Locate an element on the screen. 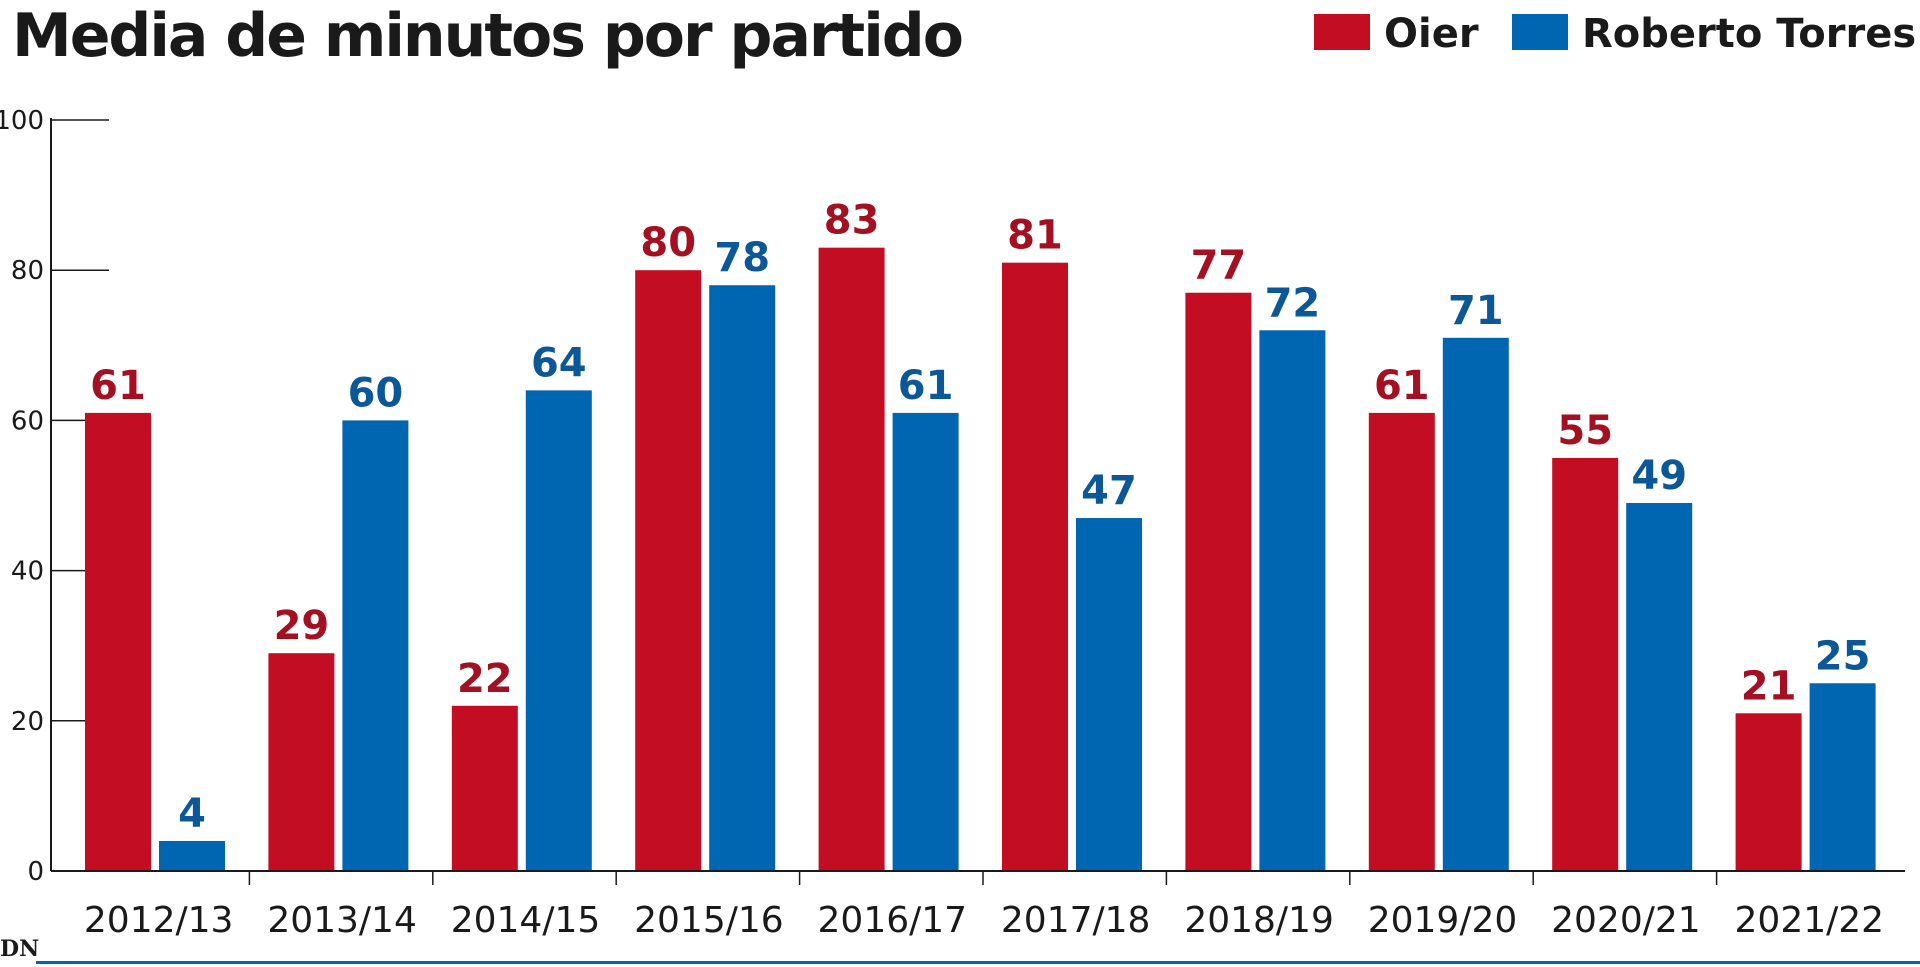 The height and width of the screenshot is (967, 1920). data-label: 47 is located at coordinates (1109, 491).